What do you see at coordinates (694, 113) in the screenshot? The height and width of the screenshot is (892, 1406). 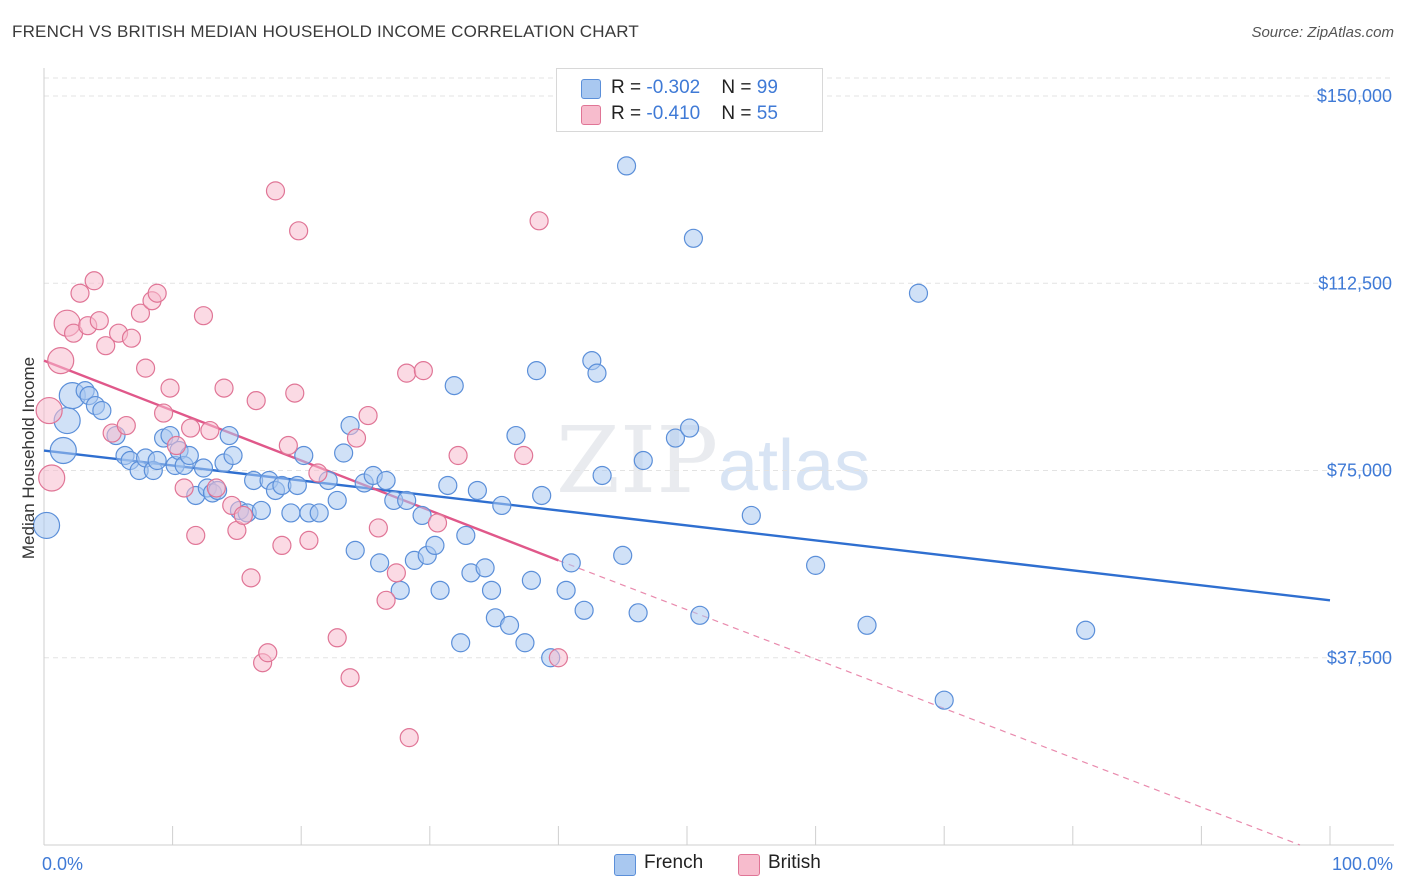 I see `stats-text-british: R = -0.410 N = 55` at bounding box center [694, 113].